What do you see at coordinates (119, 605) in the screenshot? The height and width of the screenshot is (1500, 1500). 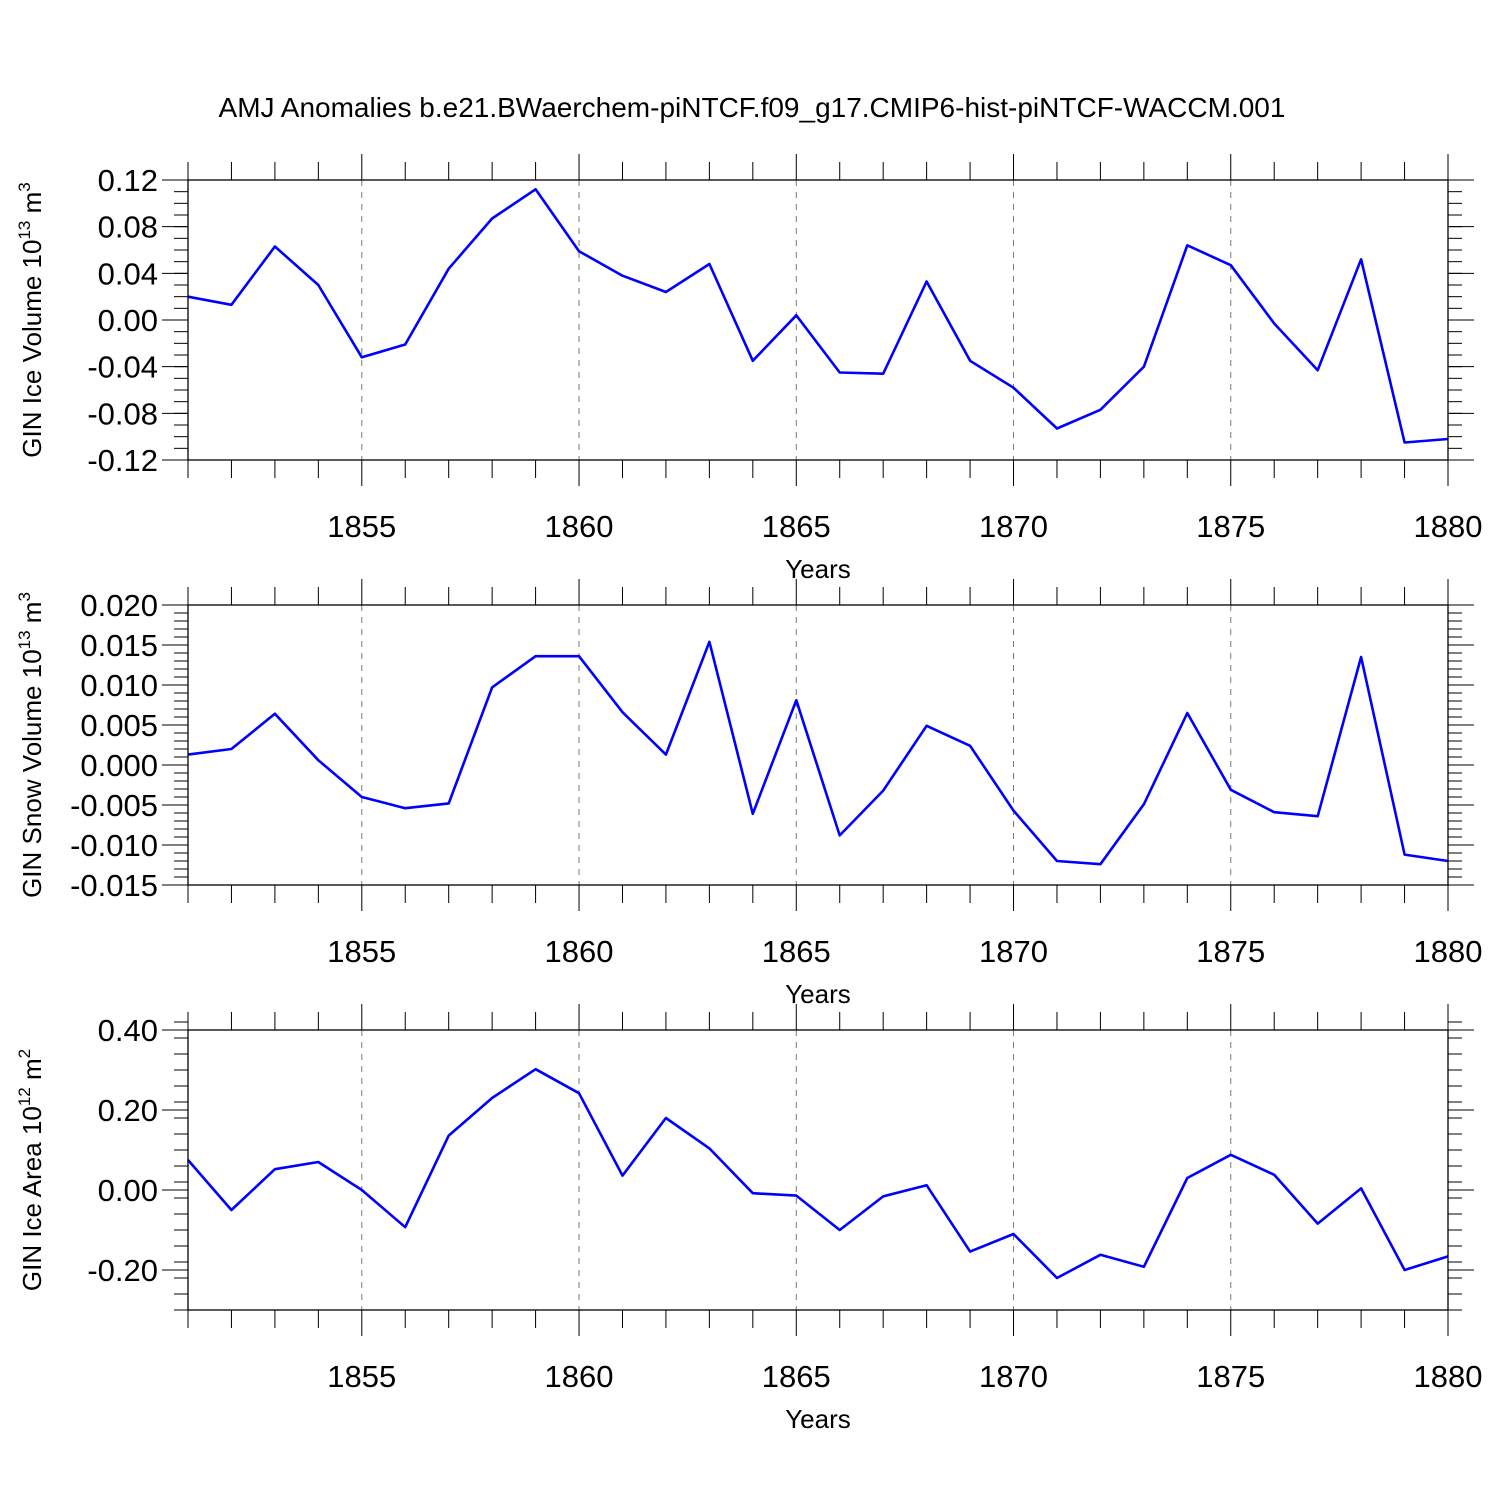 I see `y-tick-label: 0.020` at bounding box center [119, 605].